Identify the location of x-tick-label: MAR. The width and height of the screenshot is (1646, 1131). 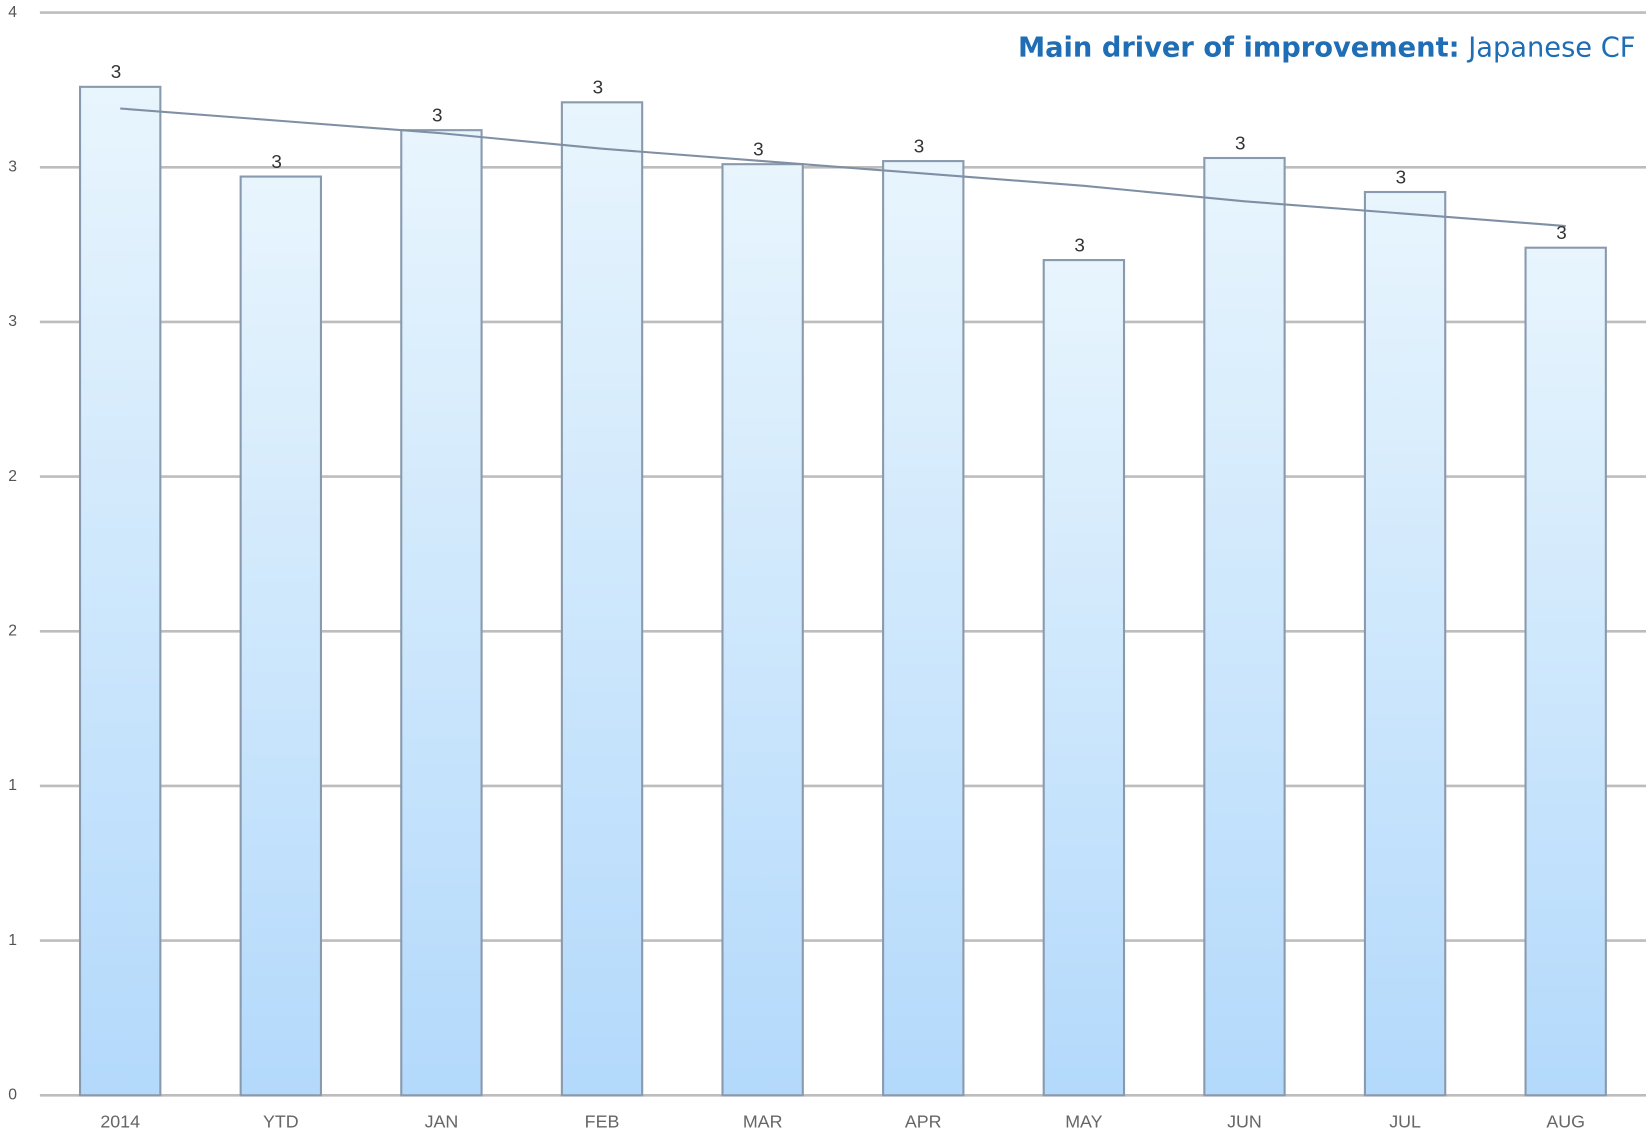
(763, 1121).